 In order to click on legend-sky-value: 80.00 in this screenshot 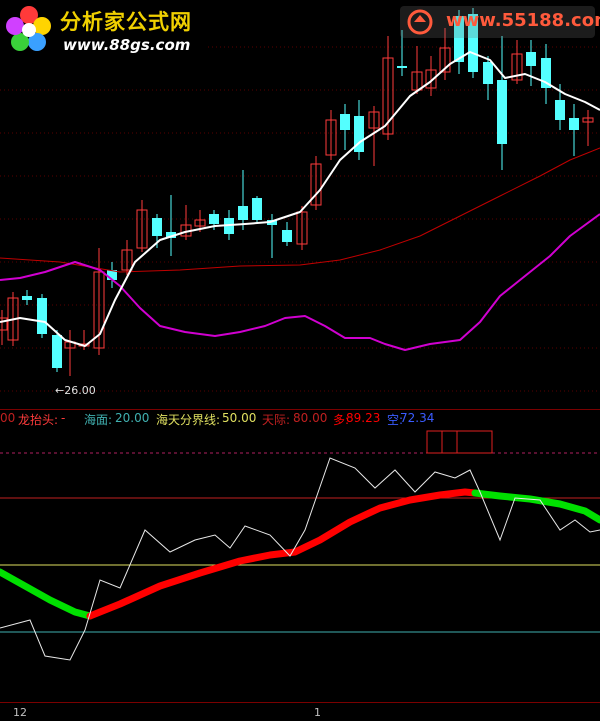, I will do `click(310, 418)`.